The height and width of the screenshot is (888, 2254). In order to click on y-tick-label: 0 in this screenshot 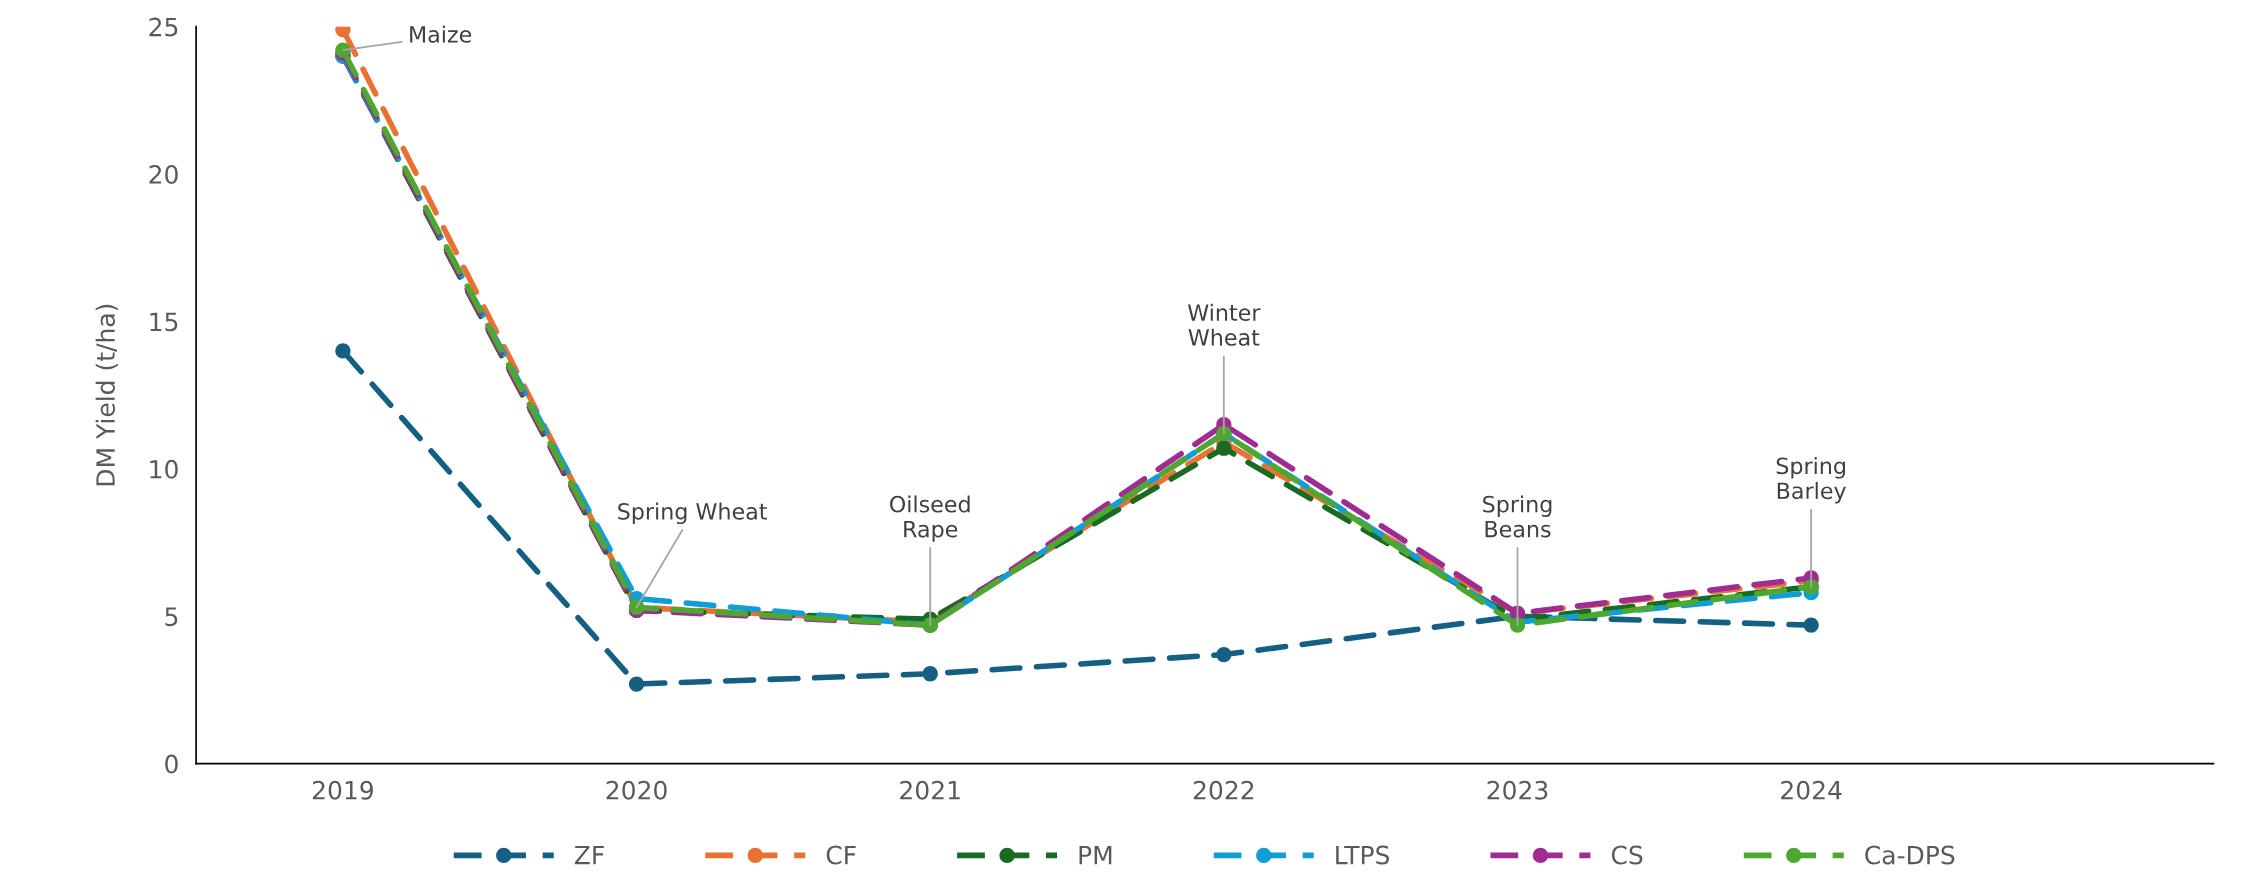, I will do `click(171, 764)`.